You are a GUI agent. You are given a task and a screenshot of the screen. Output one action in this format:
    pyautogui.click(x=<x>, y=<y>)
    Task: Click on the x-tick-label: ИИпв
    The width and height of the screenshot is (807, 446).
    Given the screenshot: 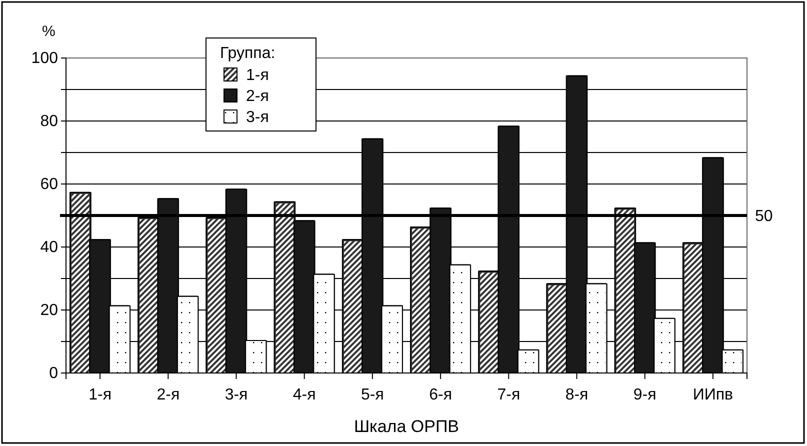 What is the action you would take?
    pyautogui.click(x=713, y=395)
    